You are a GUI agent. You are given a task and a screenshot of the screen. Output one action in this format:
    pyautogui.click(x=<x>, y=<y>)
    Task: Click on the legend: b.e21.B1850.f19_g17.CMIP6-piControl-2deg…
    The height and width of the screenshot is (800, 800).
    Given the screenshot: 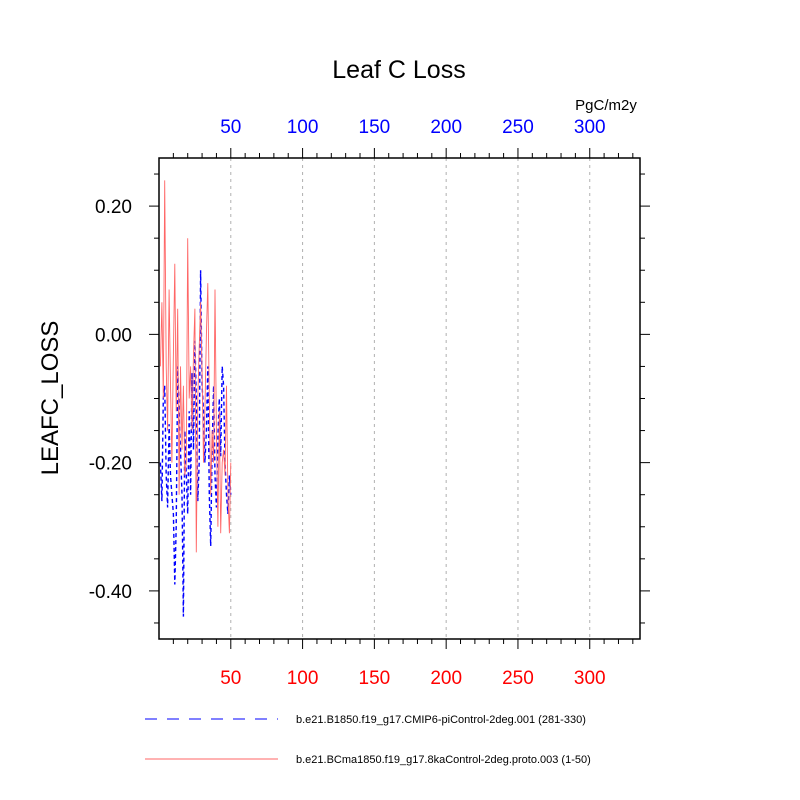 What is the action you would take?
    pyautogui.click(x=368, y=740)
    